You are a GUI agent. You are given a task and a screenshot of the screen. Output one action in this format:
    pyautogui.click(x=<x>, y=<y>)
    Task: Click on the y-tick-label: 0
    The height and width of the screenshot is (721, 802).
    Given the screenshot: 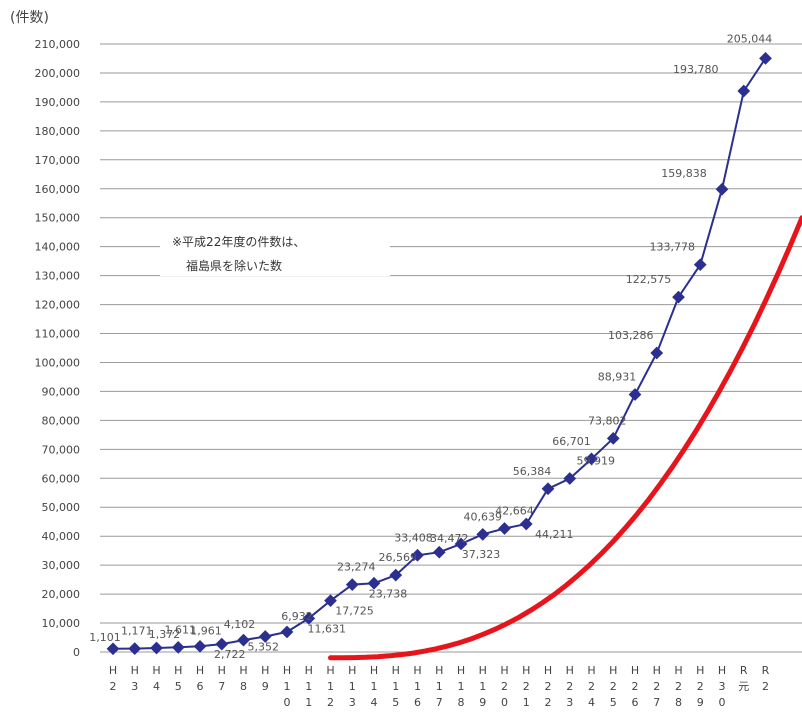 What is the action you would take?
    pyautogui.click(x=76, y=652)
    